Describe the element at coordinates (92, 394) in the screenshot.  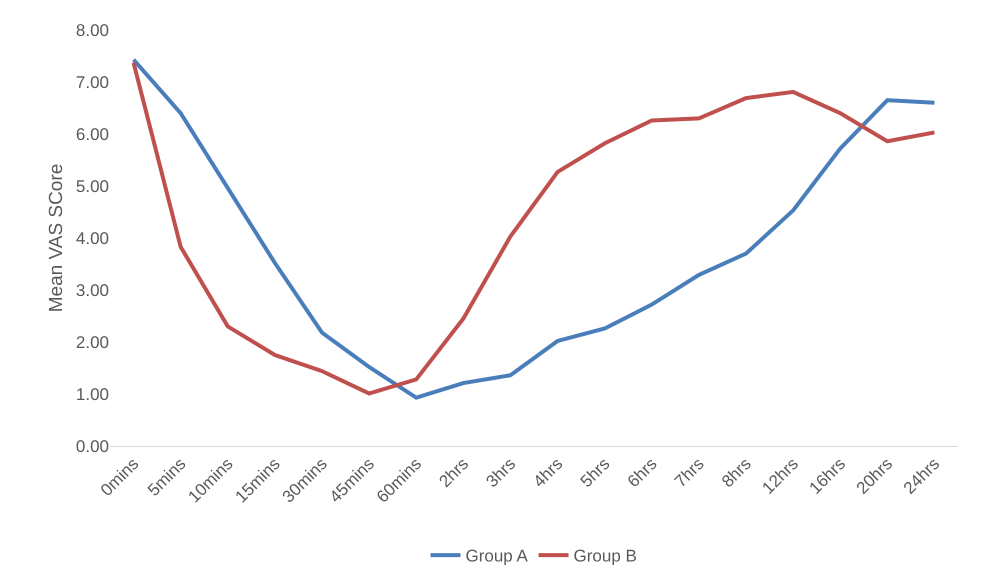
I see `y-tick-label: 1.00` at that location.